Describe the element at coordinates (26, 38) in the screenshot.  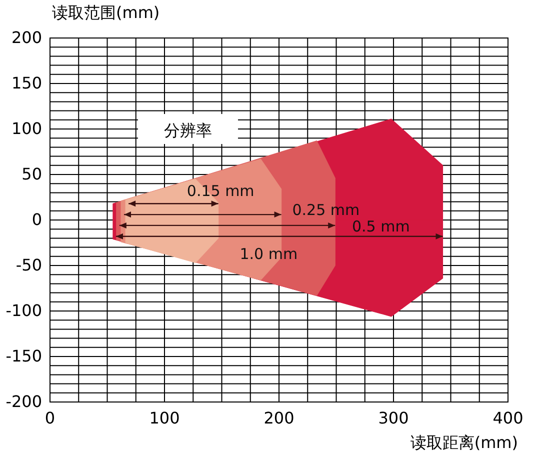
I see `y-tick-label: 200` at that location.